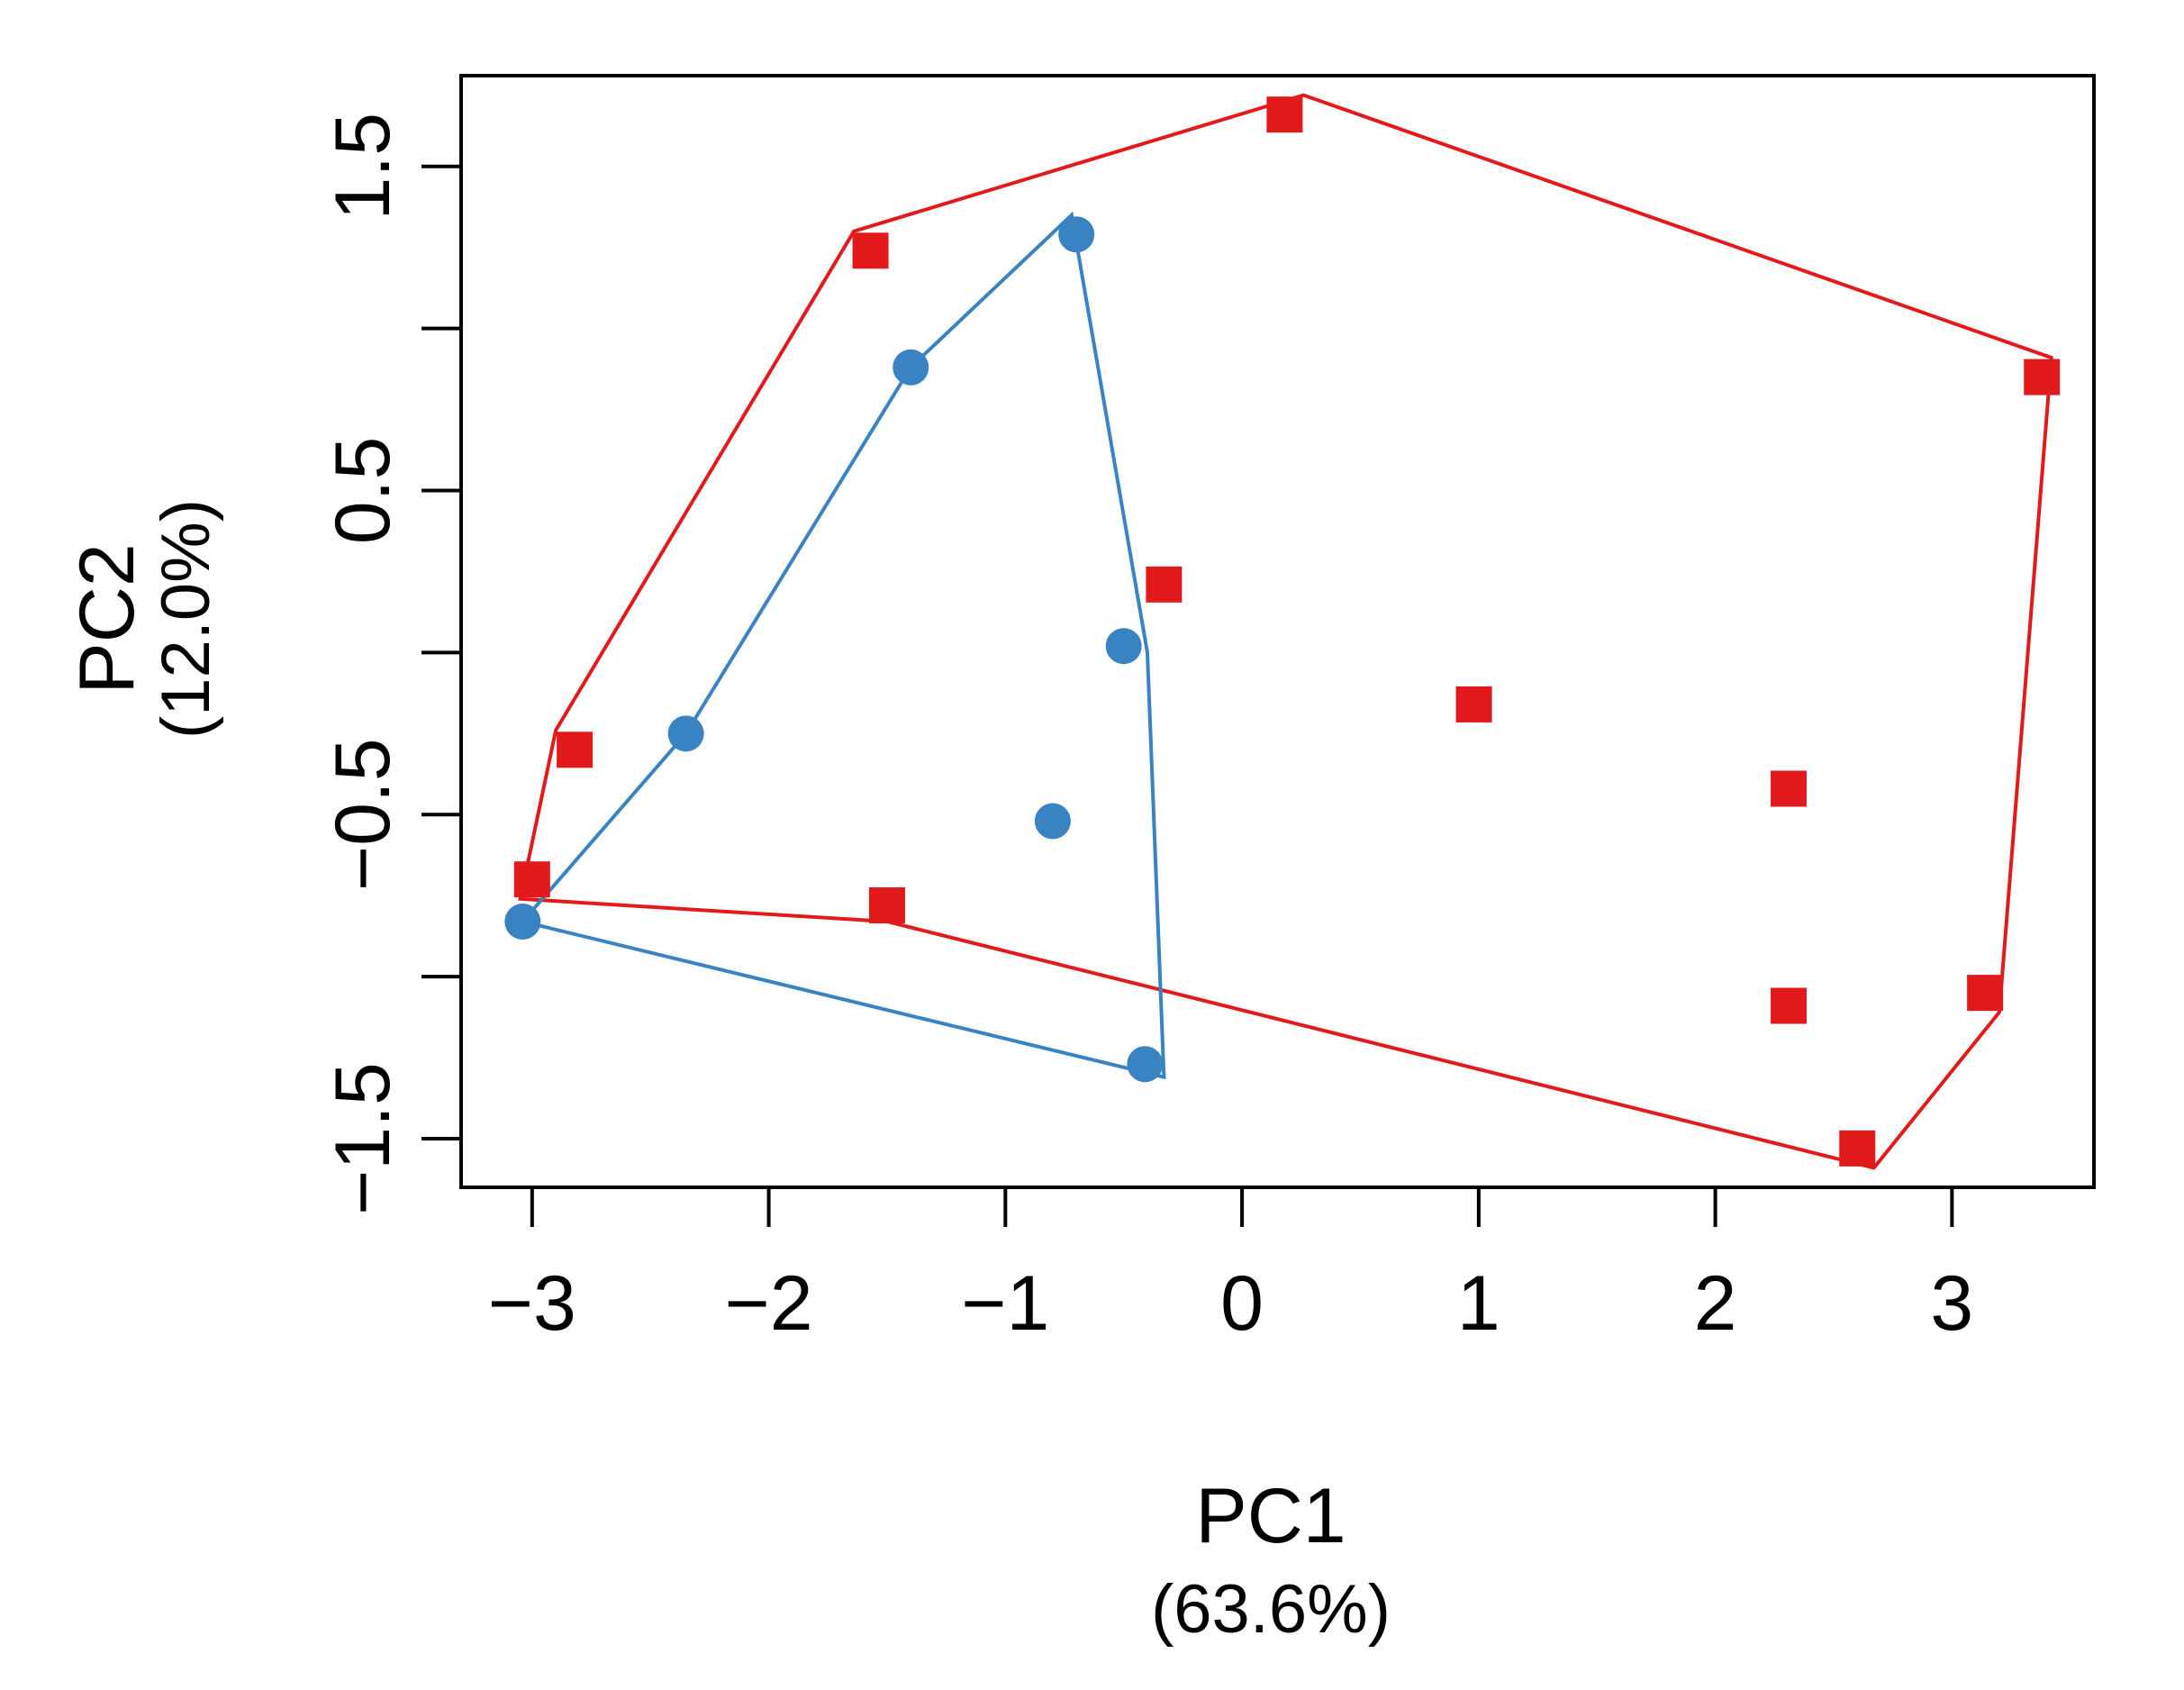 The width and height of the screenshot is (2184, 1690). What do you see at coordinates (1951, 1303) in the screenshot?
I see `x-tick-label: 3` at bounding box center [1951, 1303].